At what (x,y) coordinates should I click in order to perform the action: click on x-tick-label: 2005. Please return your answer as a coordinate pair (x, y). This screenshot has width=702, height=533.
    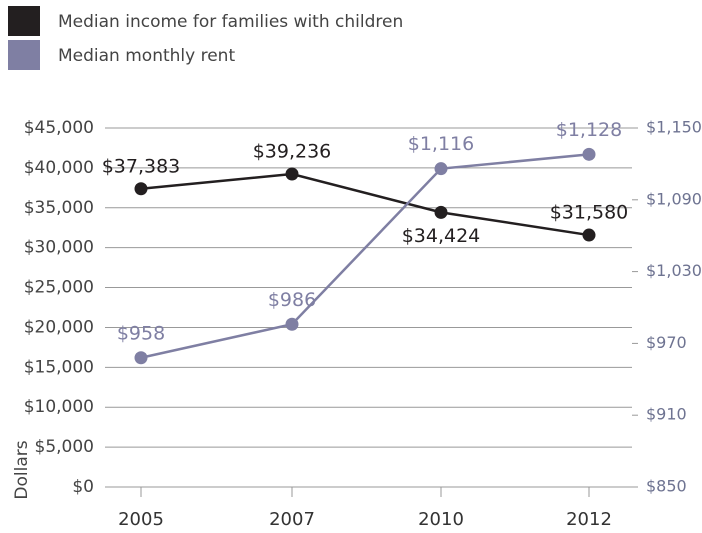
    Looking at the image, I should click on (141, 519).